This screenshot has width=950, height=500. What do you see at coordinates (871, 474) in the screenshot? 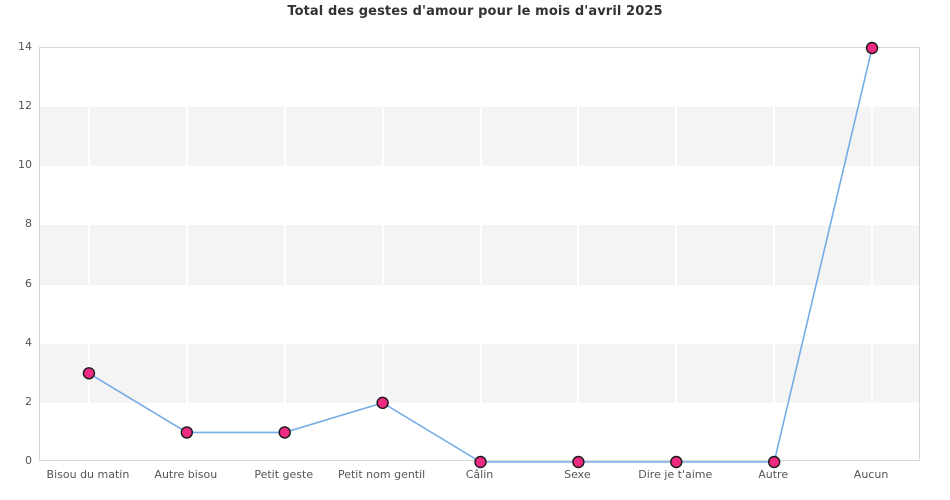
I see `x-tick-label: Aucun` at bounding box center [871, 474].